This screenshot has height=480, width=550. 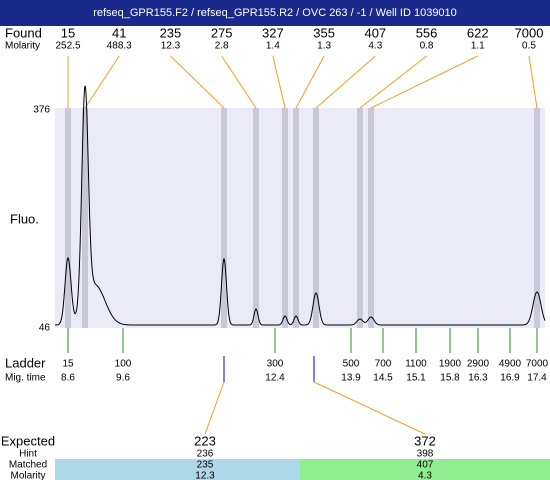 What do you see at coordinates (68, 364) in the screenshot?
I see `ladder-size: 15` at bounding box center [68, 364].